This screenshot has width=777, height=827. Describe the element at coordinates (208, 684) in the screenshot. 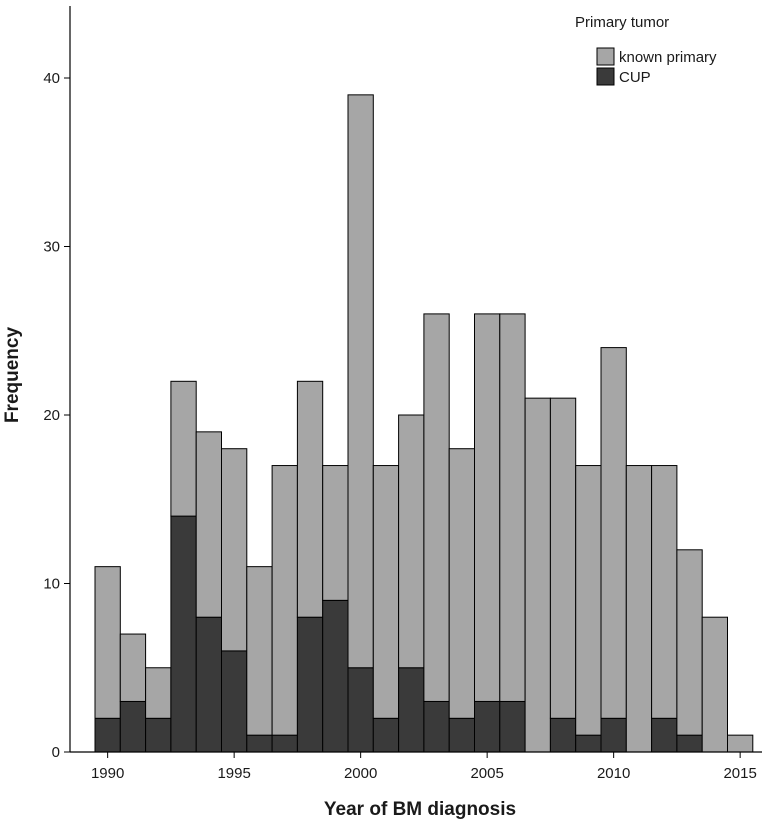

I see `bar-cup-1994` at that location.